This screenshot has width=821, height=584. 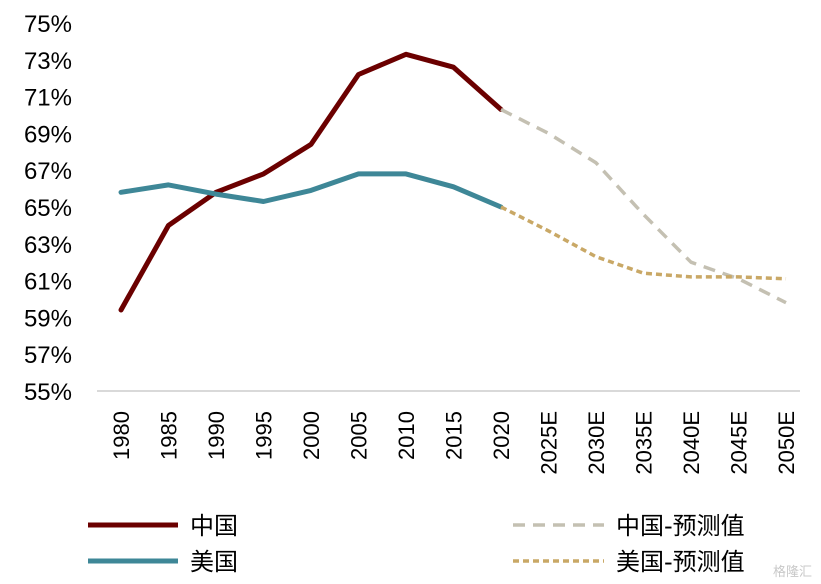 I want to click on x-tick-label: 2020, so click(x=501, y=435).